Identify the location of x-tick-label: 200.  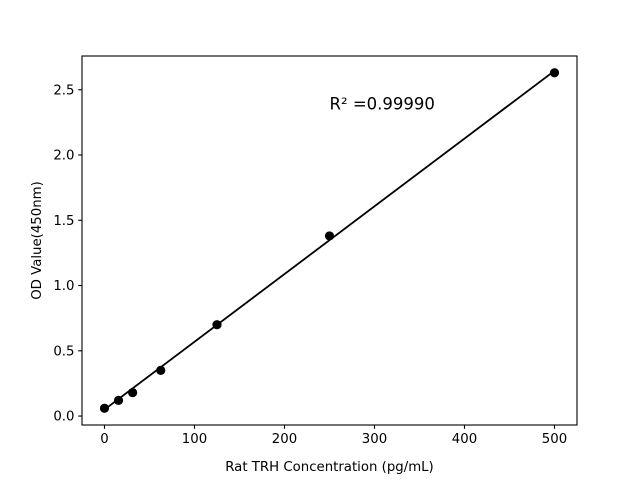
(284, 439).